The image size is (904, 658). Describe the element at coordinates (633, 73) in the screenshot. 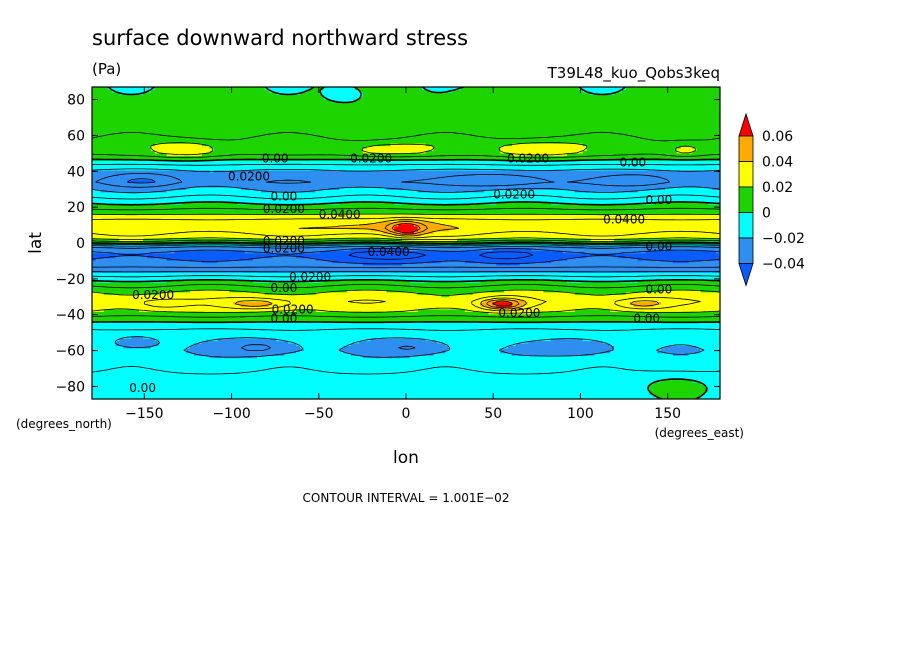

I see `run-label: T39L48_kuo_Qobs3keq` at that location.